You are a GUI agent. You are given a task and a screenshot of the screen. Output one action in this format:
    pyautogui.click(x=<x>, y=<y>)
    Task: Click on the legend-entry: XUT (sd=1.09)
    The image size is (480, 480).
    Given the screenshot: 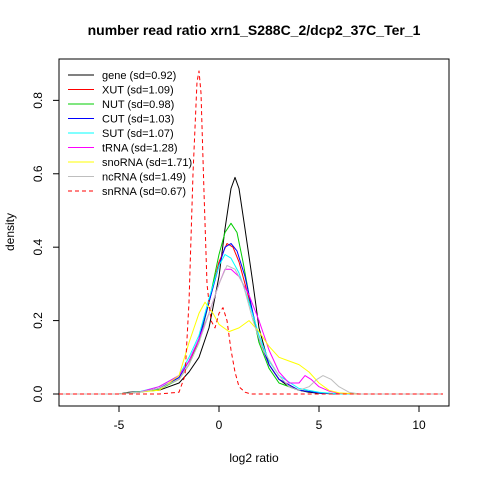 What is the action you would take?
    pyautogui.click(x=138, y=91)
    